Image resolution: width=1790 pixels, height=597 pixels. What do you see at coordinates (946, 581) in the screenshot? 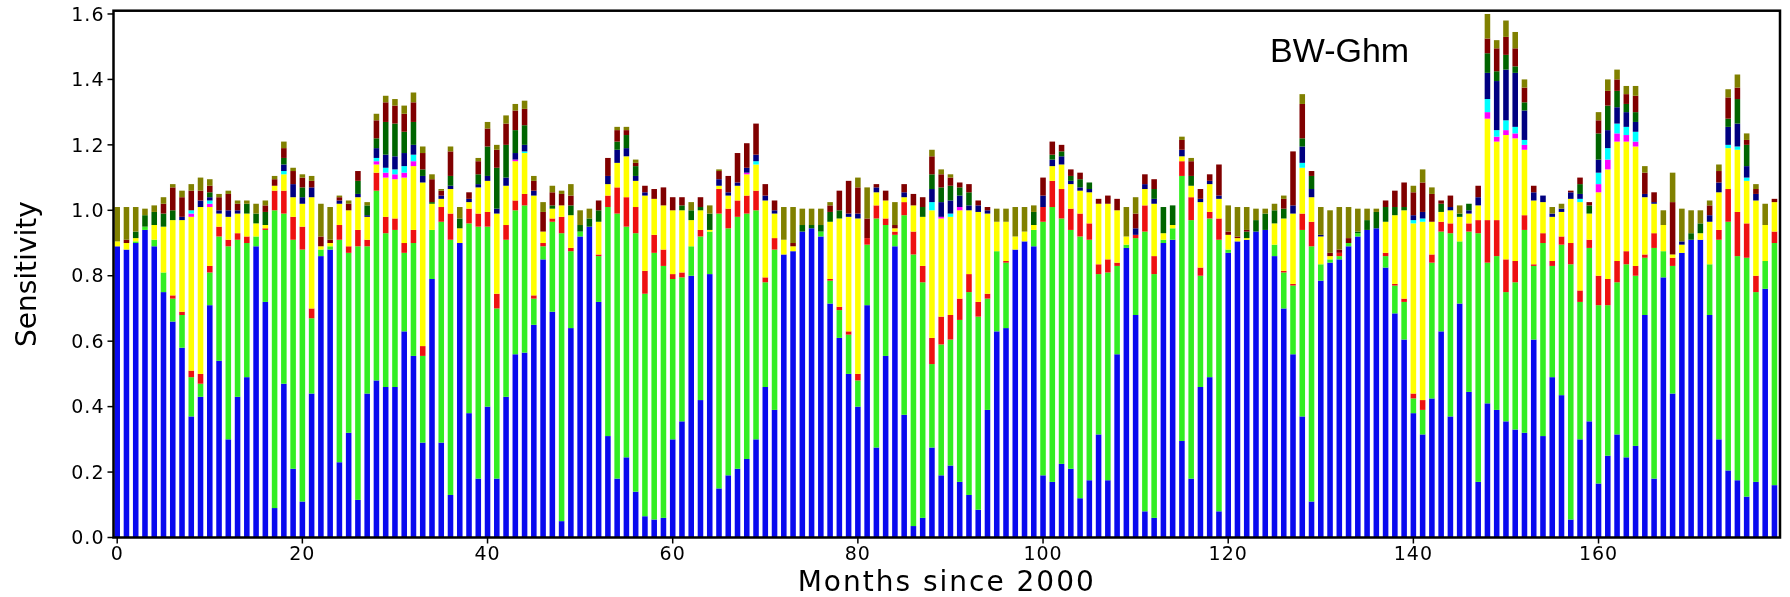
I see `x-axis-title: Months since 2000` at bounding box center [946, 581].